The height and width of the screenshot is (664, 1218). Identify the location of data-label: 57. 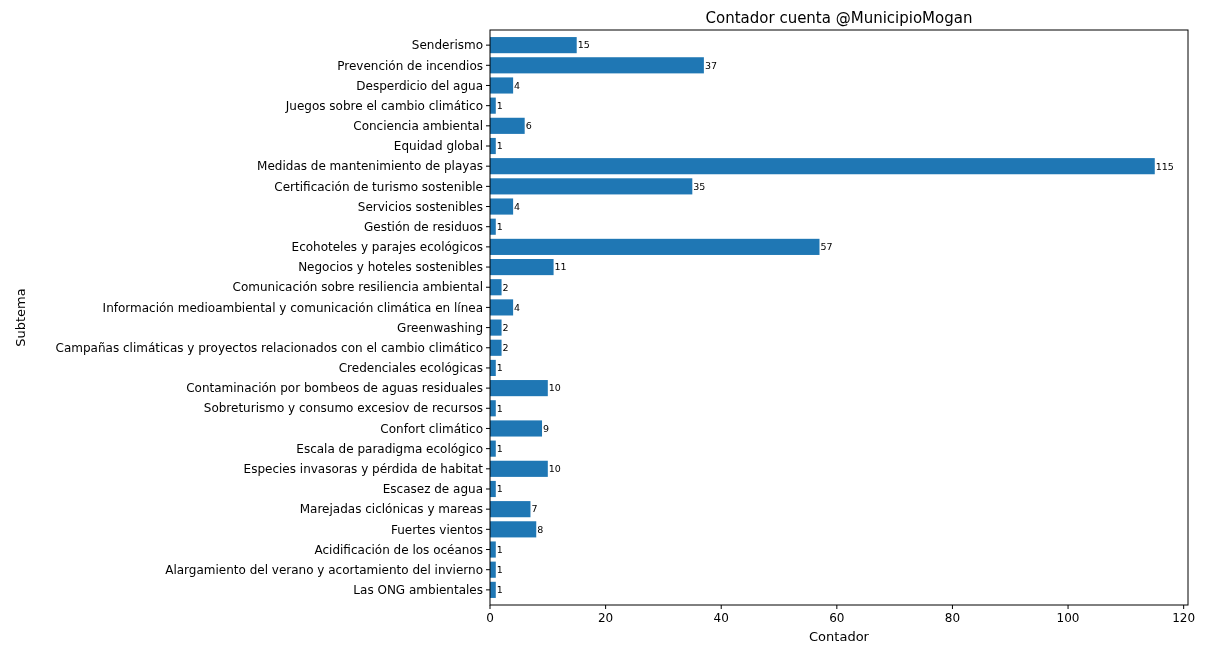
(826, 247).